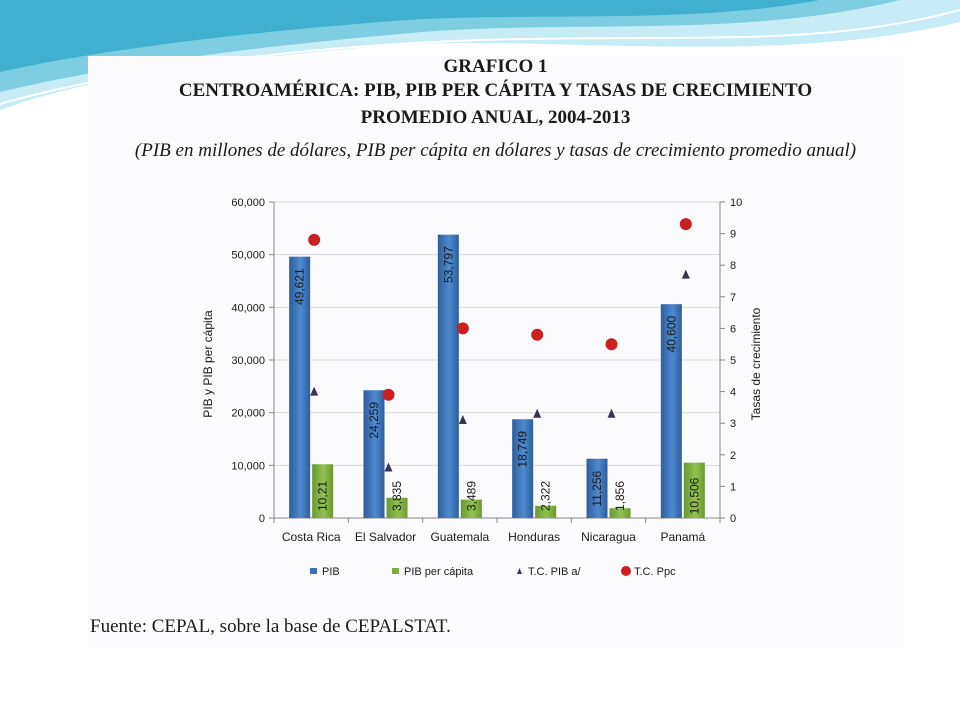 The image size is (960, 720). Describe the element at coordinates (733, 329) in the screenshot. I see `y-tick-label-right: 6` at that location.